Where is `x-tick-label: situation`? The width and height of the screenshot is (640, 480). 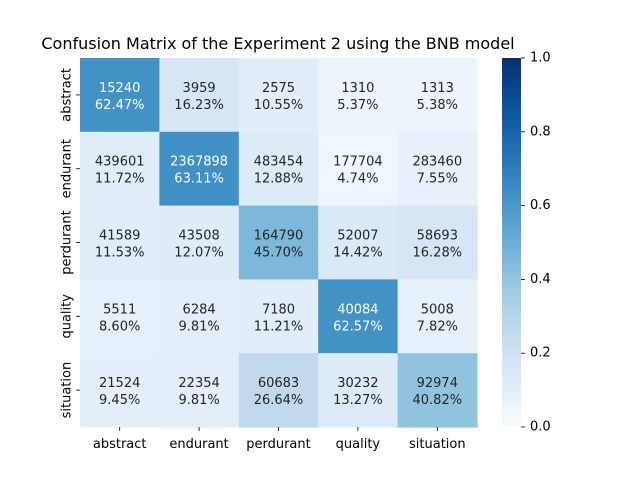
x-tick-label: situation is located at coordinates (437, 444).